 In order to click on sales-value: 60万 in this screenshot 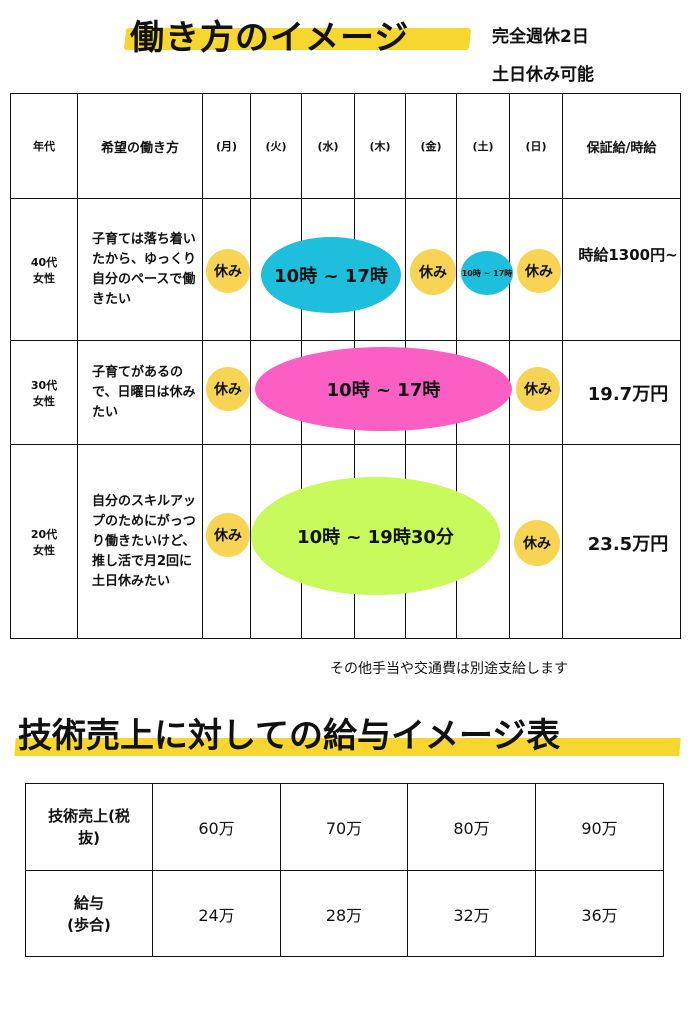, I will do `click(216, 827)`.